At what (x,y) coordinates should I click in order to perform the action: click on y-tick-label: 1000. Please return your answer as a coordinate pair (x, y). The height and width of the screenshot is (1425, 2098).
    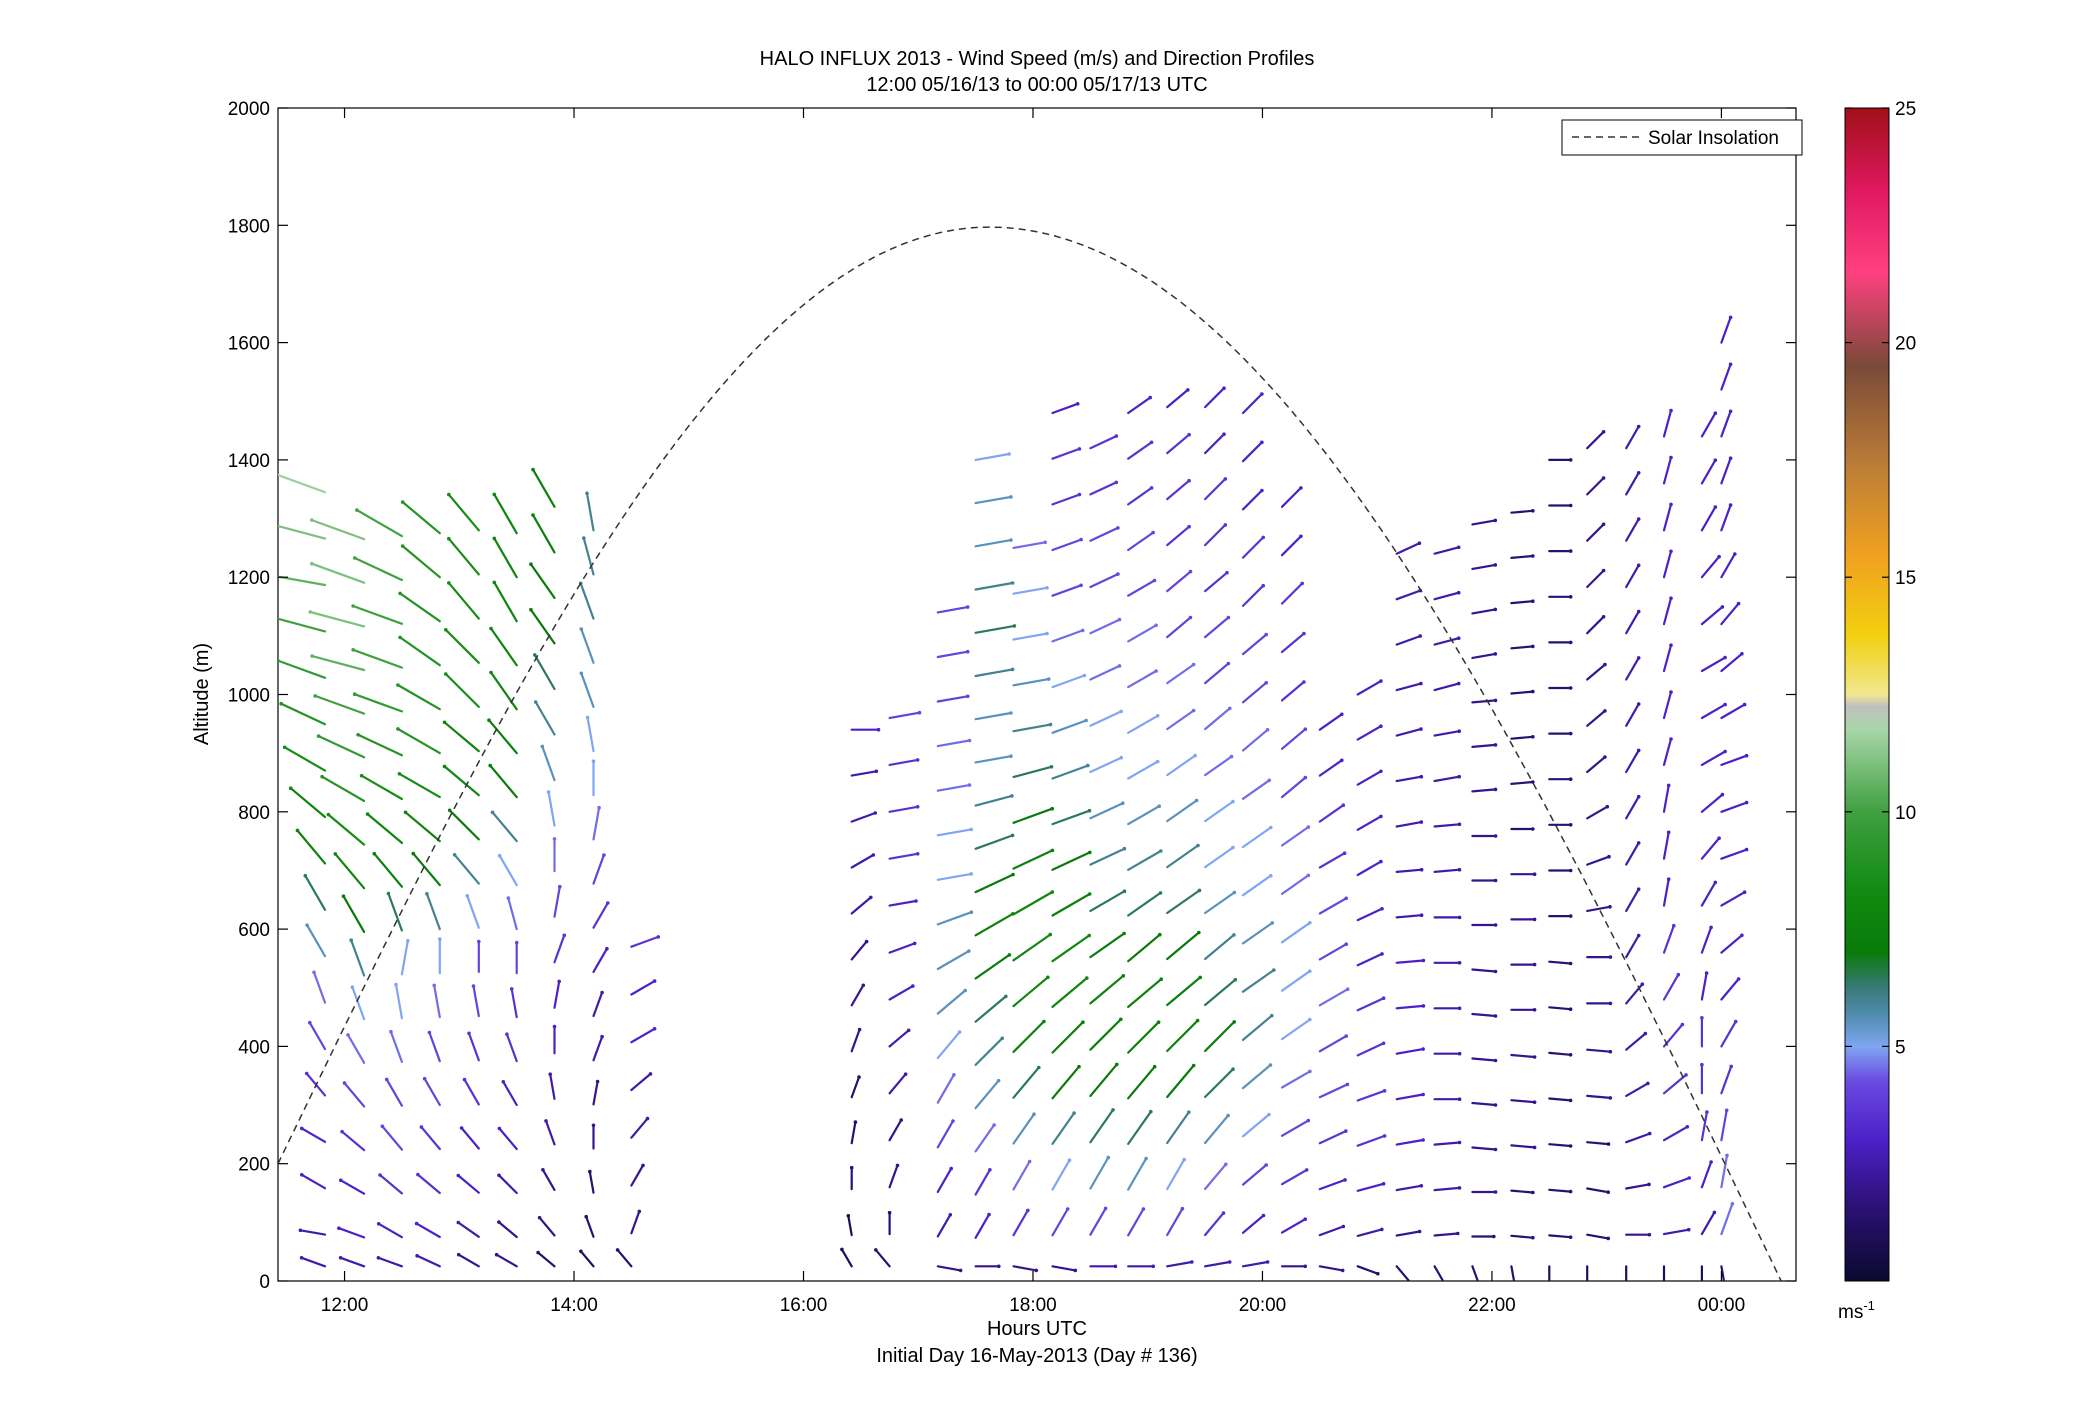
    Looking at the image, I should click on (249, 696).